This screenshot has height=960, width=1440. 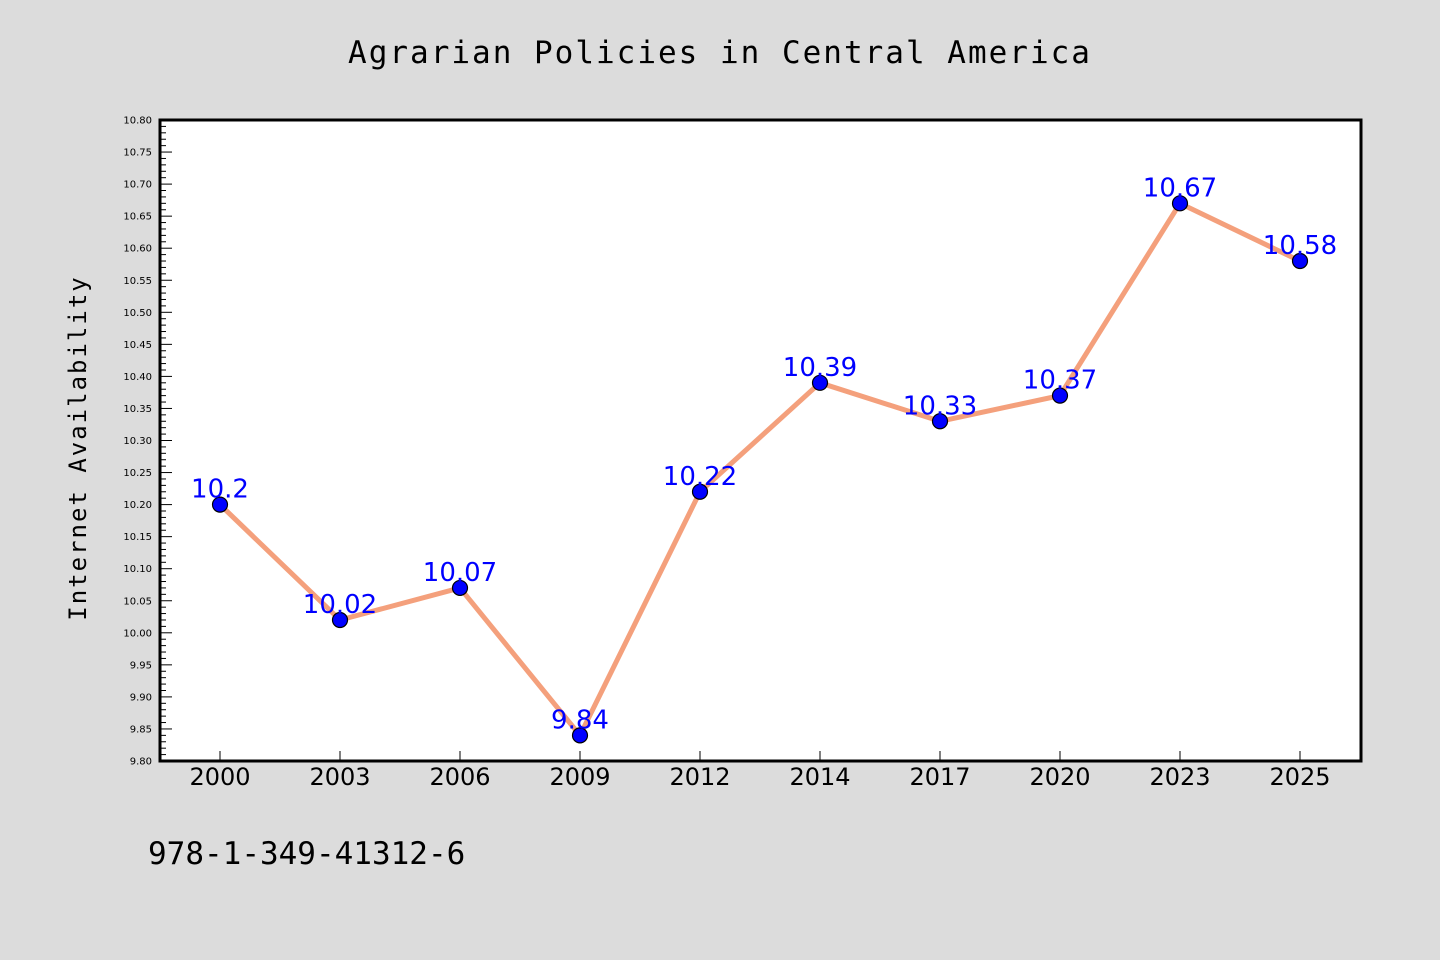 What do you see at coordinates (137, 537) in the screenshot?
I see `y-tick-label: 10.15` at bounding box center [137, 537].